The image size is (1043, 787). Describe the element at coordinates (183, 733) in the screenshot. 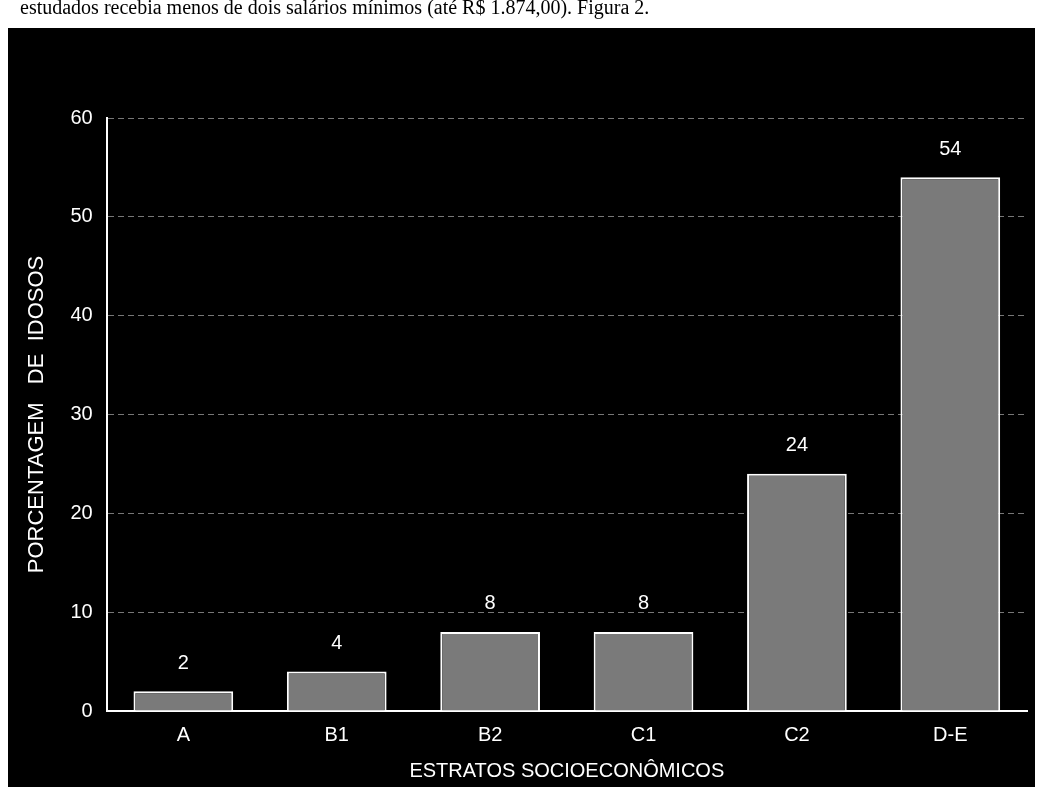

I see `x-tick-label: A` at that location.